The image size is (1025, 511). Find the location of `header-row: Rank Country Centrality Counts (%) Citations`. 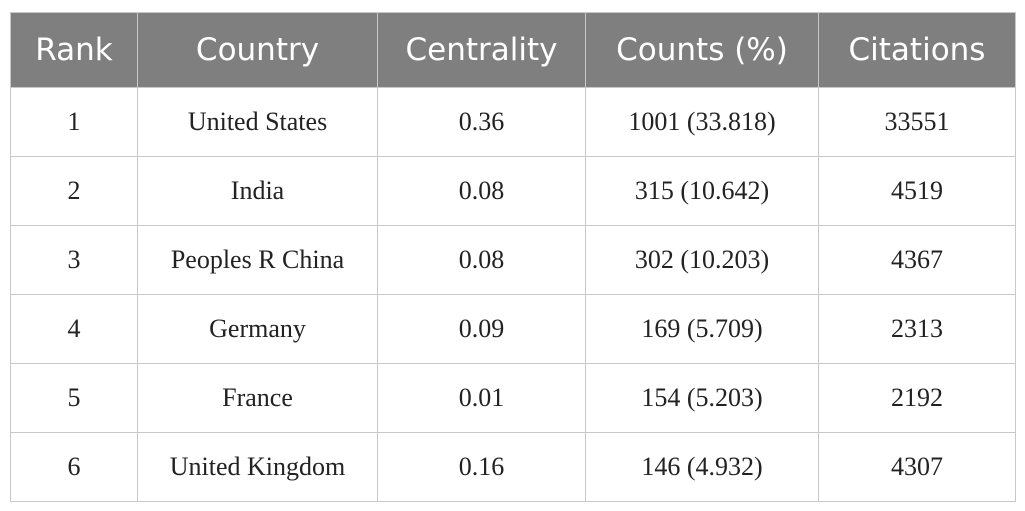

header-row: Rank Country Centrality Counts (%) Citations is located at coordinates (513, 50).